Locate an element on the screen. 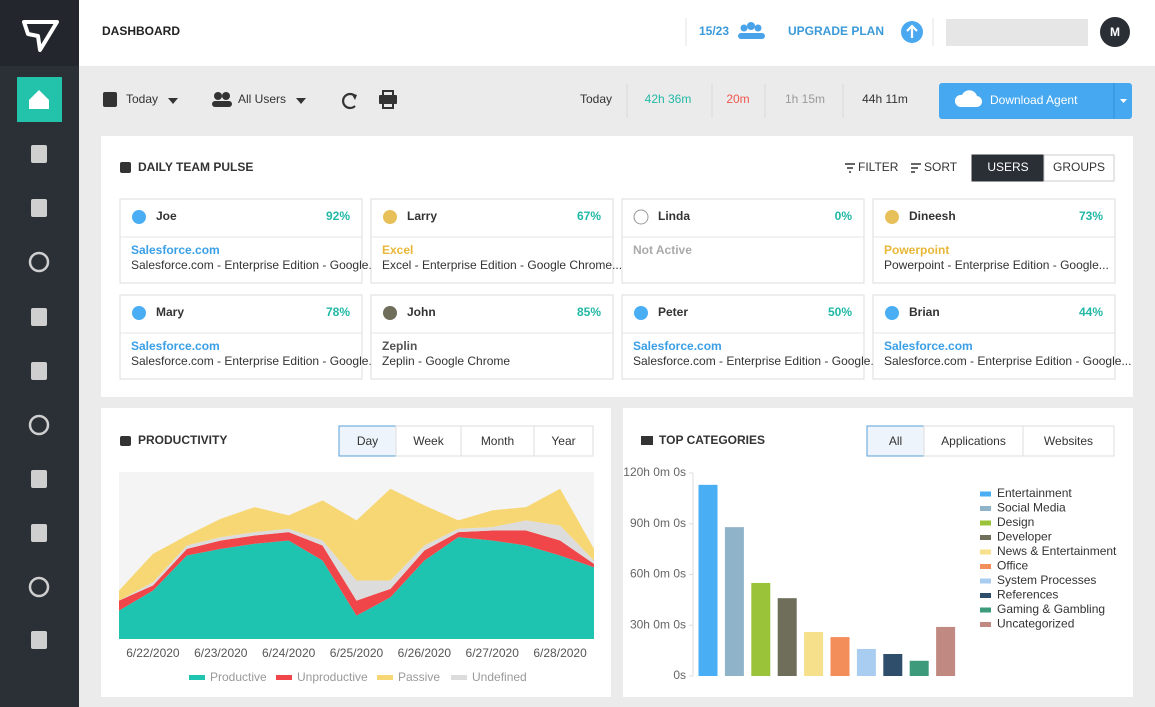 The width and height of the screenshot is (1155, 707). refresh-icon is located at coordinates (349, 101).